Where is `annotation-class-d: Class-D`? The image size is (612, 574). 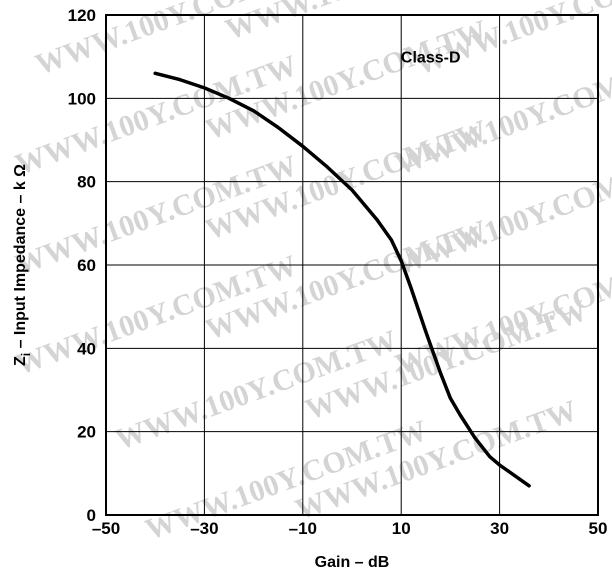
annotation-class-d: Class-D is located at coordinates (431, 58).